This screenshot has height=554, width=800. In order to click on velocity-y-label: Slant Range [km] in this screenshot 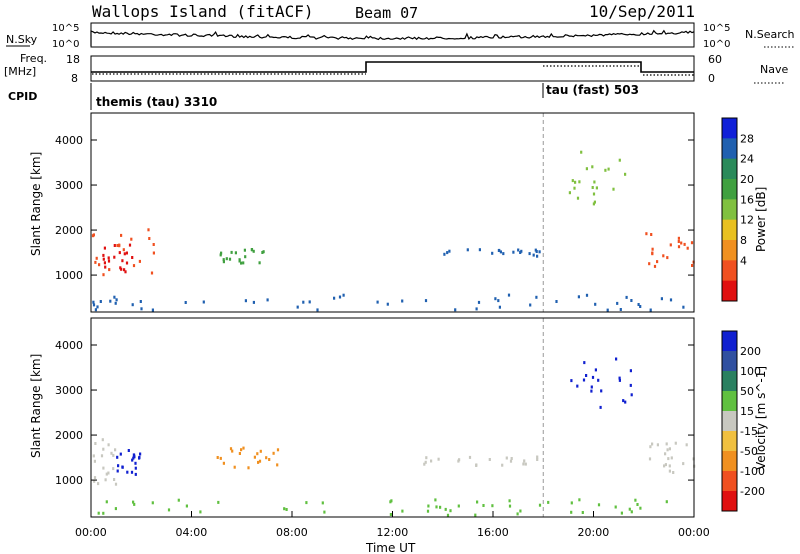, I will do `click(36, 406)`.